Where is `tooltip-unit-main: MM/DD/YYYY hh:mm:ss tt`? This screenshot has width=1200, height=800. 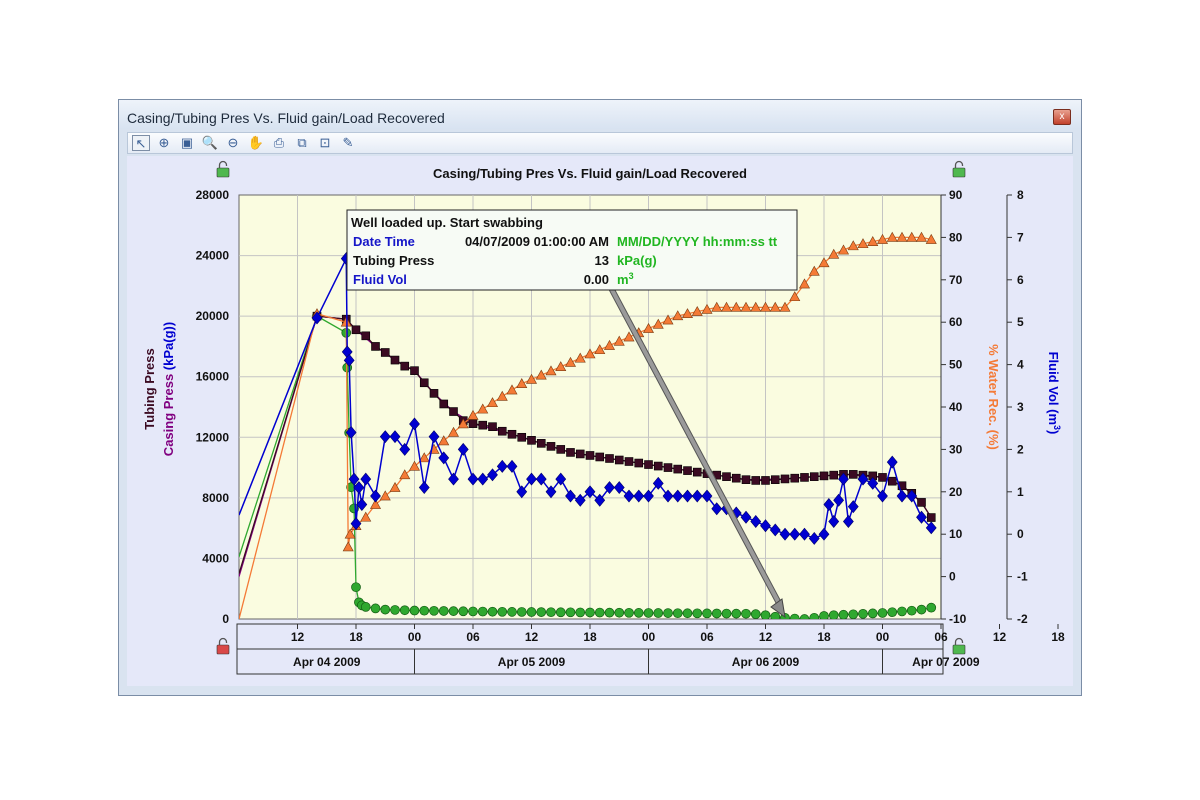
tooltip-unit-main: MM/DD/YYYY hh:mm:ss tt is located at coordinates (697, 241).